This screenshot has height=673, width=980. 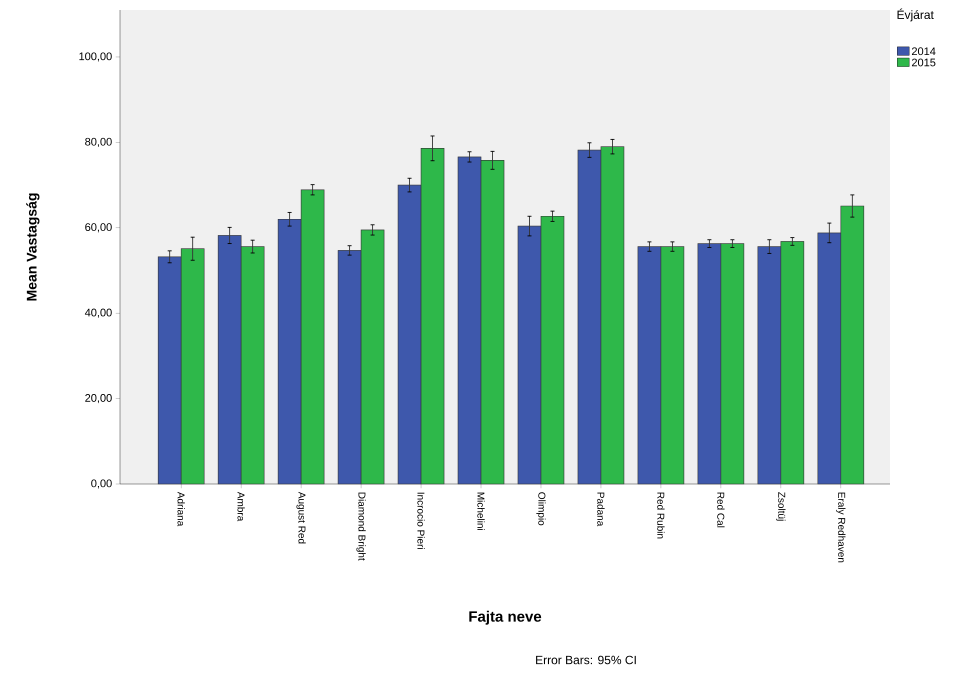 I want to click on x-tick-label: Michelini, so click(x=481, y=511).